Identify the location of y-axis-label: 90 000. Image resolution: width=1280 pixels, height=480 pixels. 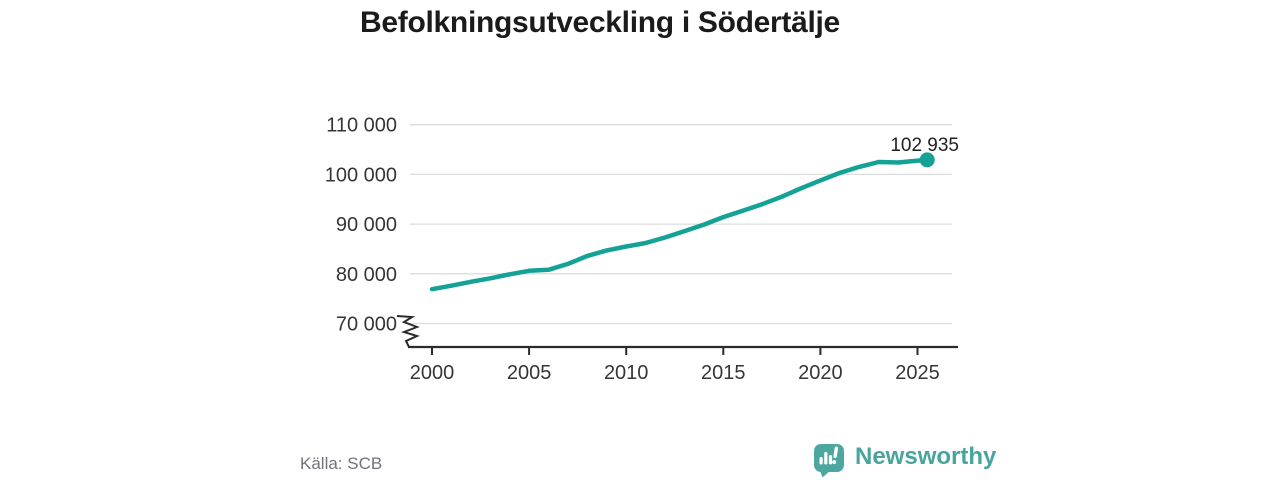
(366, 225).